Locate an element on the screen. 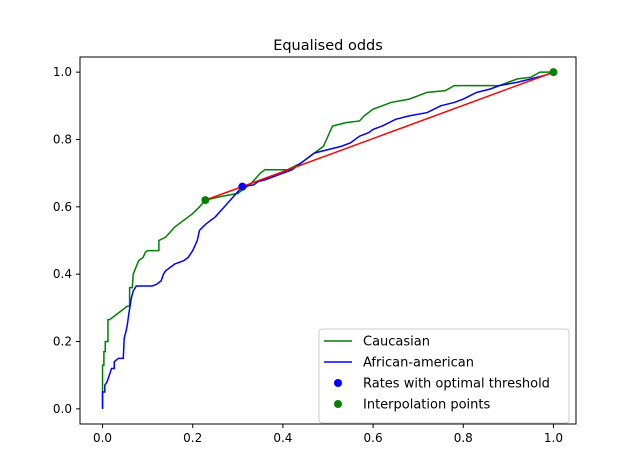 The image size is (640, 476). legend-marker-rates-with-optimal-threshold is located at coordinates (338, 383).